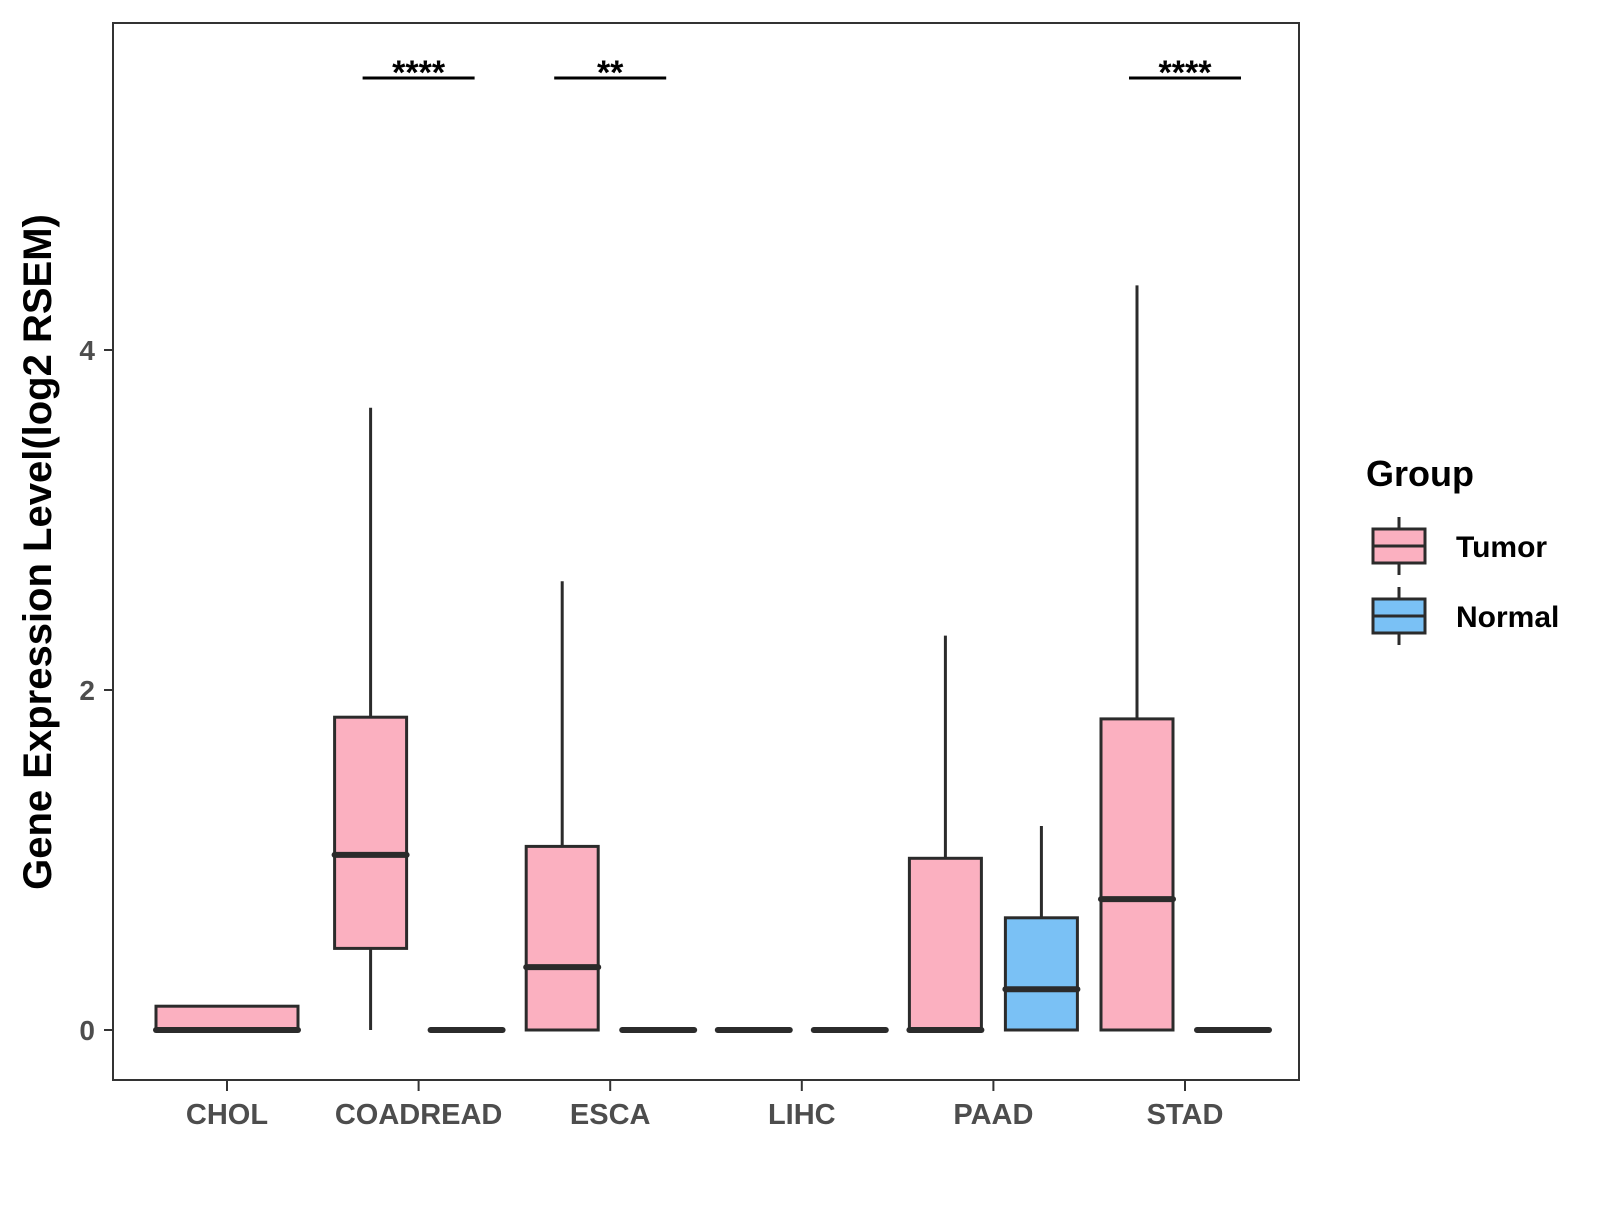 The width and height of the screenshot is (1600, 1205). Describe the element at coordinates (87, 1030) in the screenshot. I see `y-tick-label-0: 0` at that location.